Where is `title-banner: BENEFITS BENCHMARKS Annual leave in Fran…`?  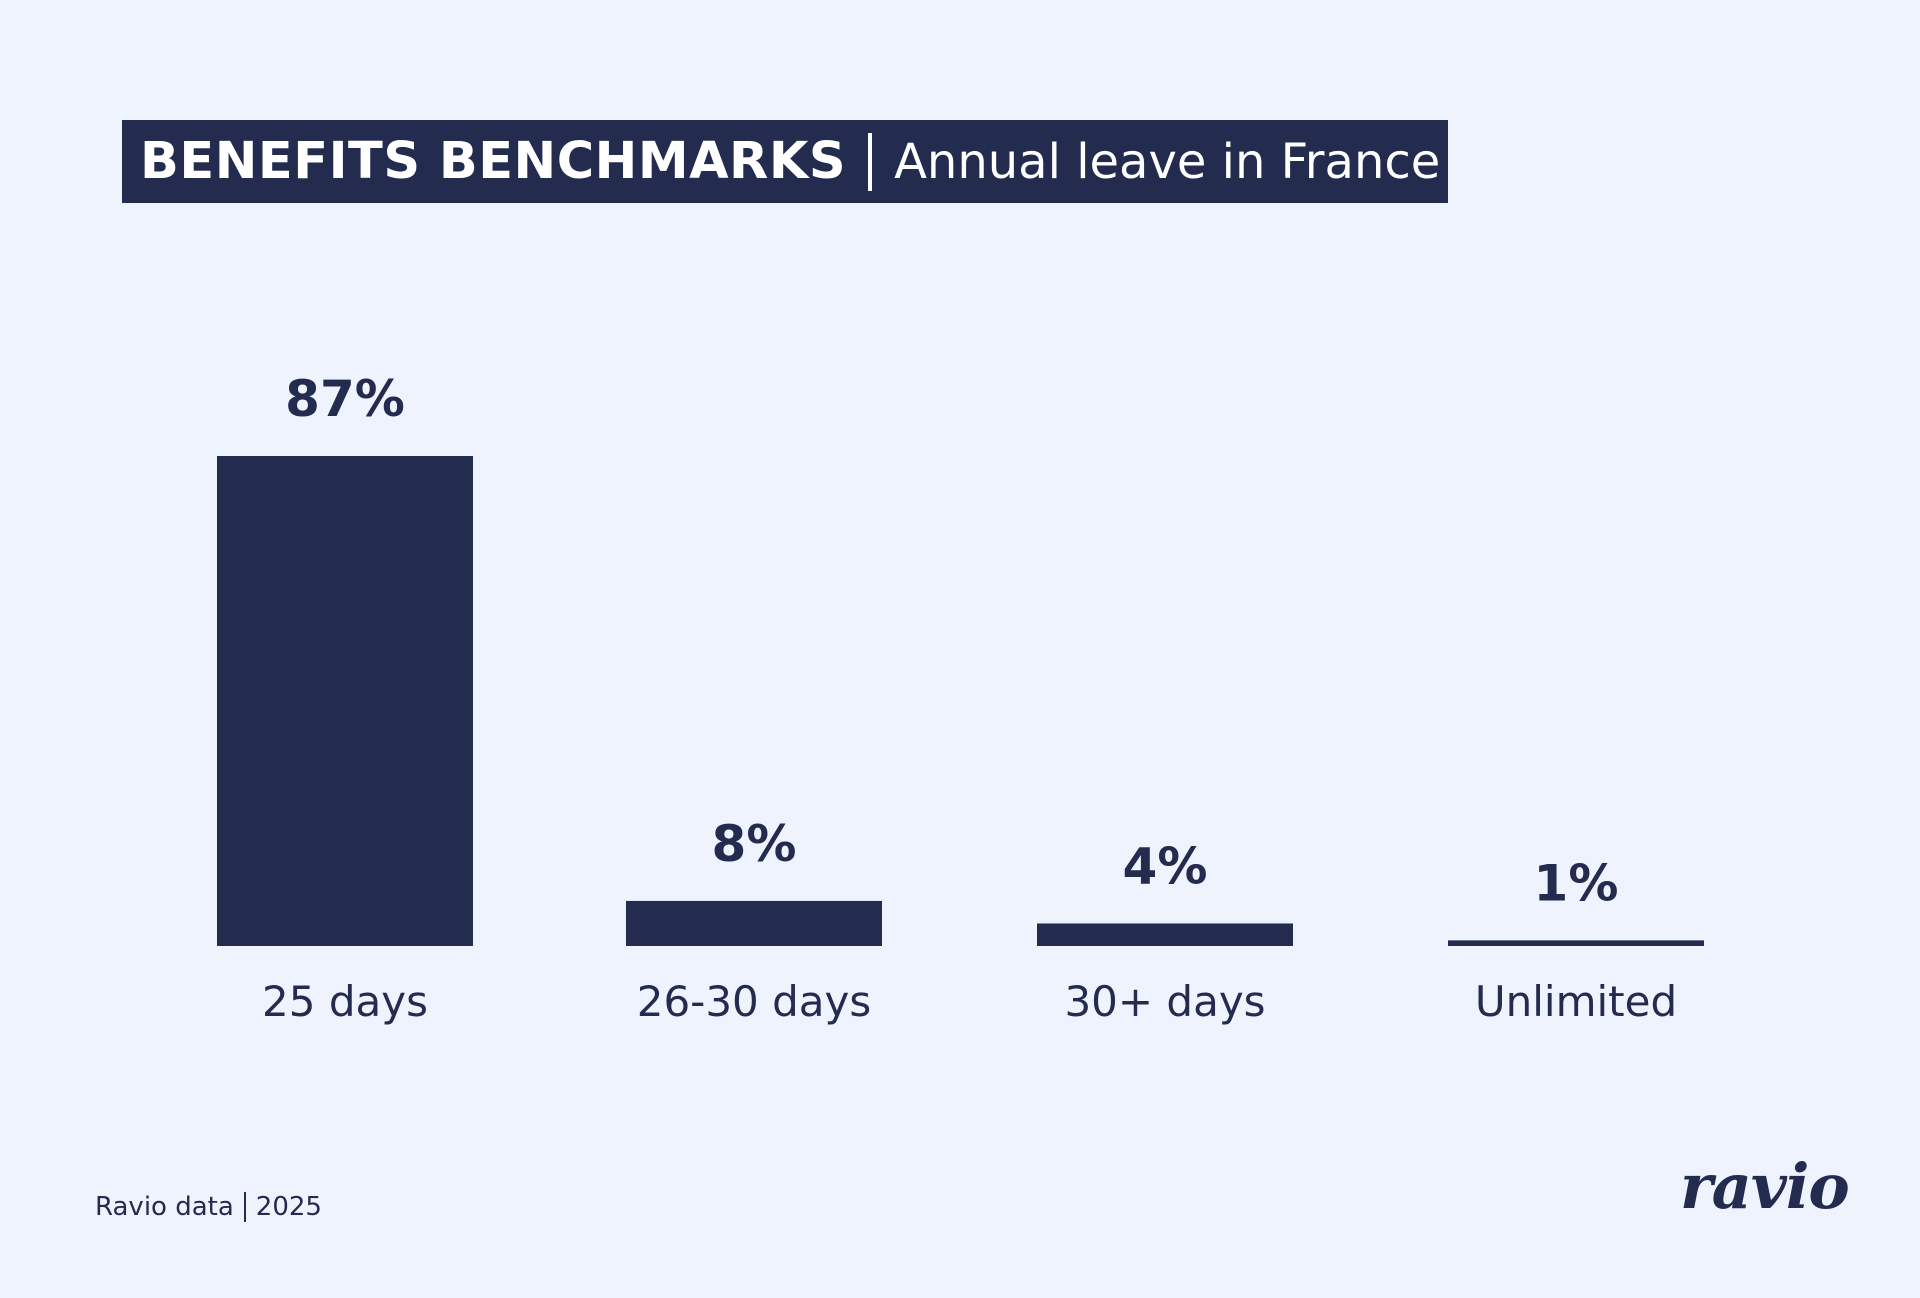 title-banner: BENEFITS BENCHMARKS Annual leave in Fran… is located at coordinates (785, 161).